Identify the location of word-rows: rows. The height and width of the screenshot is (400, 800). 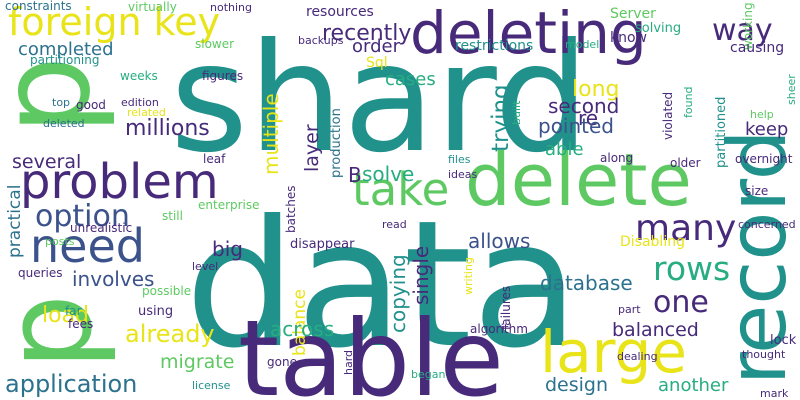
(691, 268).